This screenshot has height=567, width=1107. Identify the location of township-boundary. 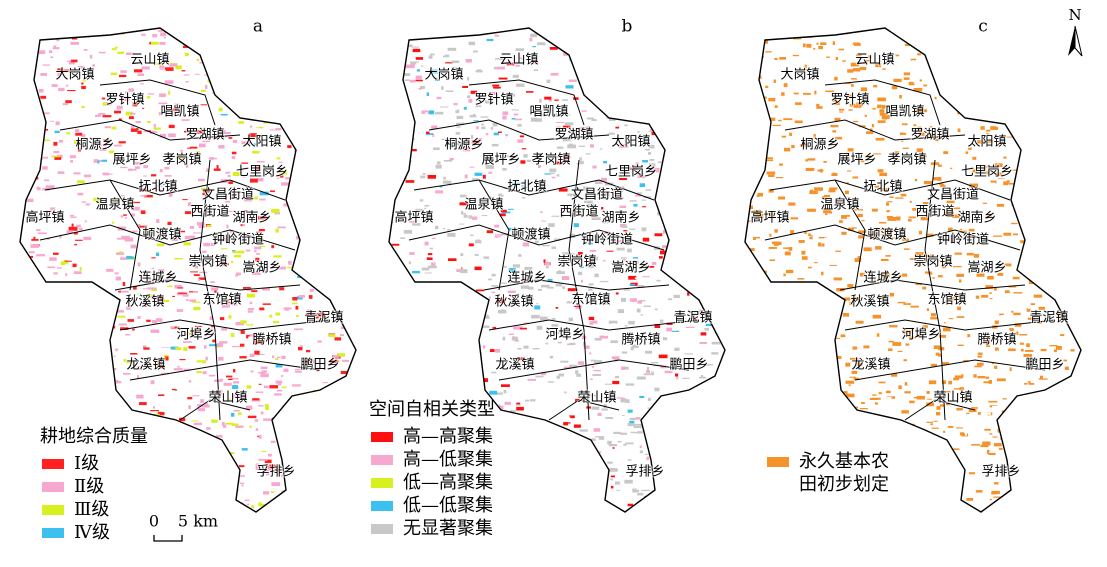
(207, 285).